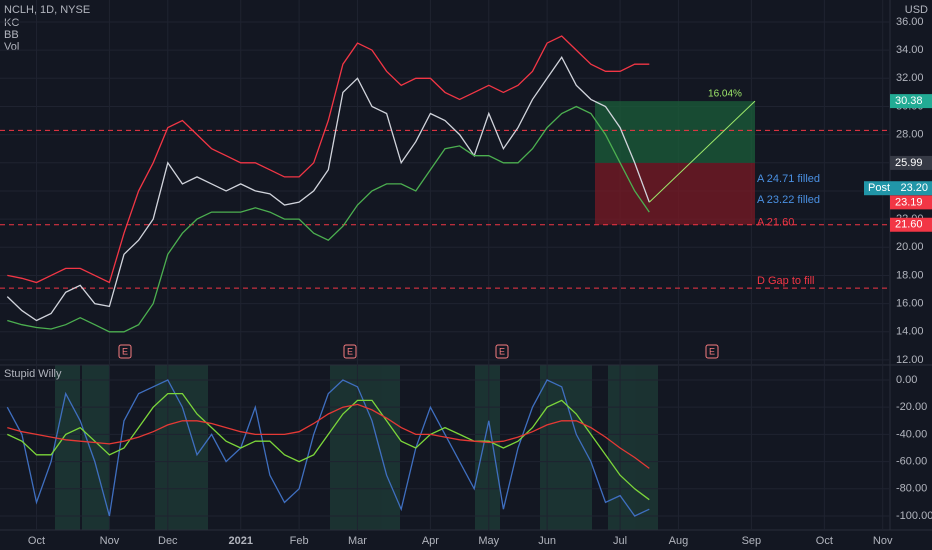  I want to click on price-tag-label: 21.60, so click(909, 225).